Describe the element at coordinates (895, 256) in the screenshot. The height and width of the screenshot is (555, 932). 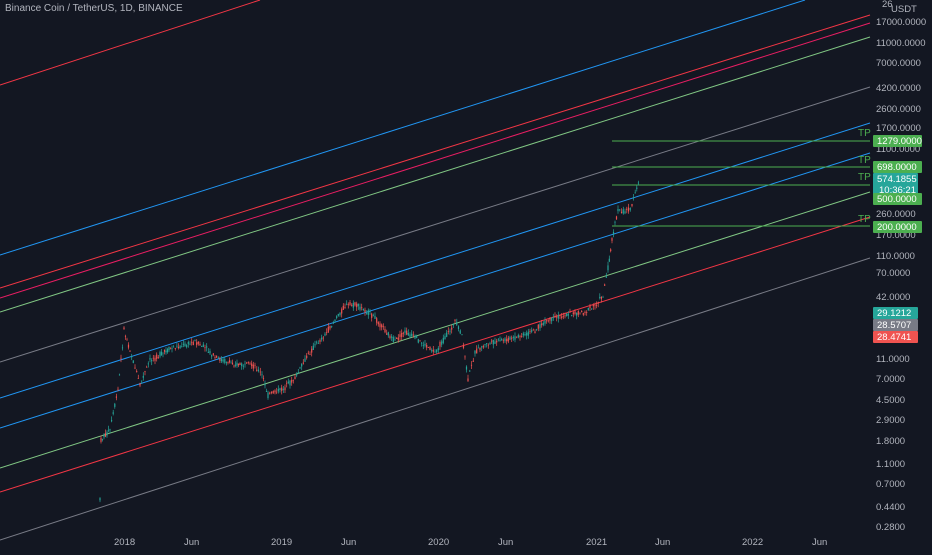
I see `y-tick: 110.0000` at that location.